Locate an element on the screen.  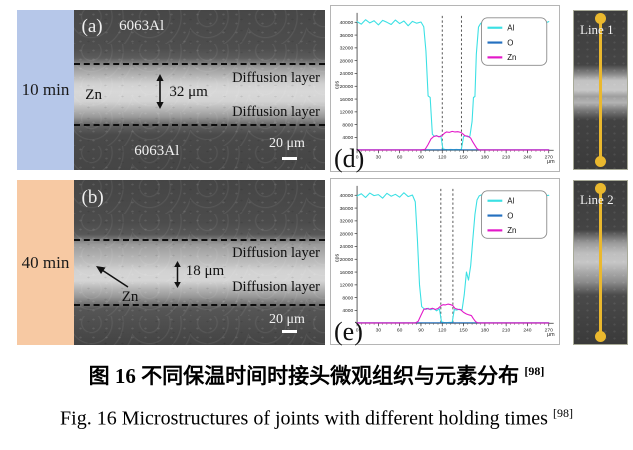
caption-chinese: 图 16 不同保温时间时接头微观组织与元素分布 [98] is located at coordinates (316, 375).